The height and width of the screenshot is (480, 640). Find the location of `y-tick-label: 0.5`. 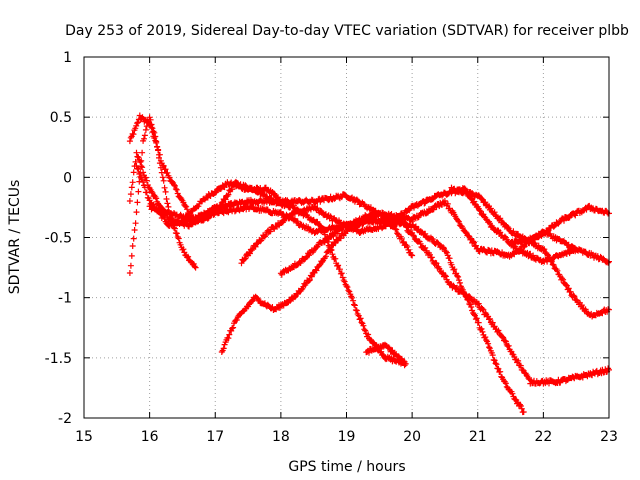

y-tick-label: 0.5 is located at coordinates (61, 118).